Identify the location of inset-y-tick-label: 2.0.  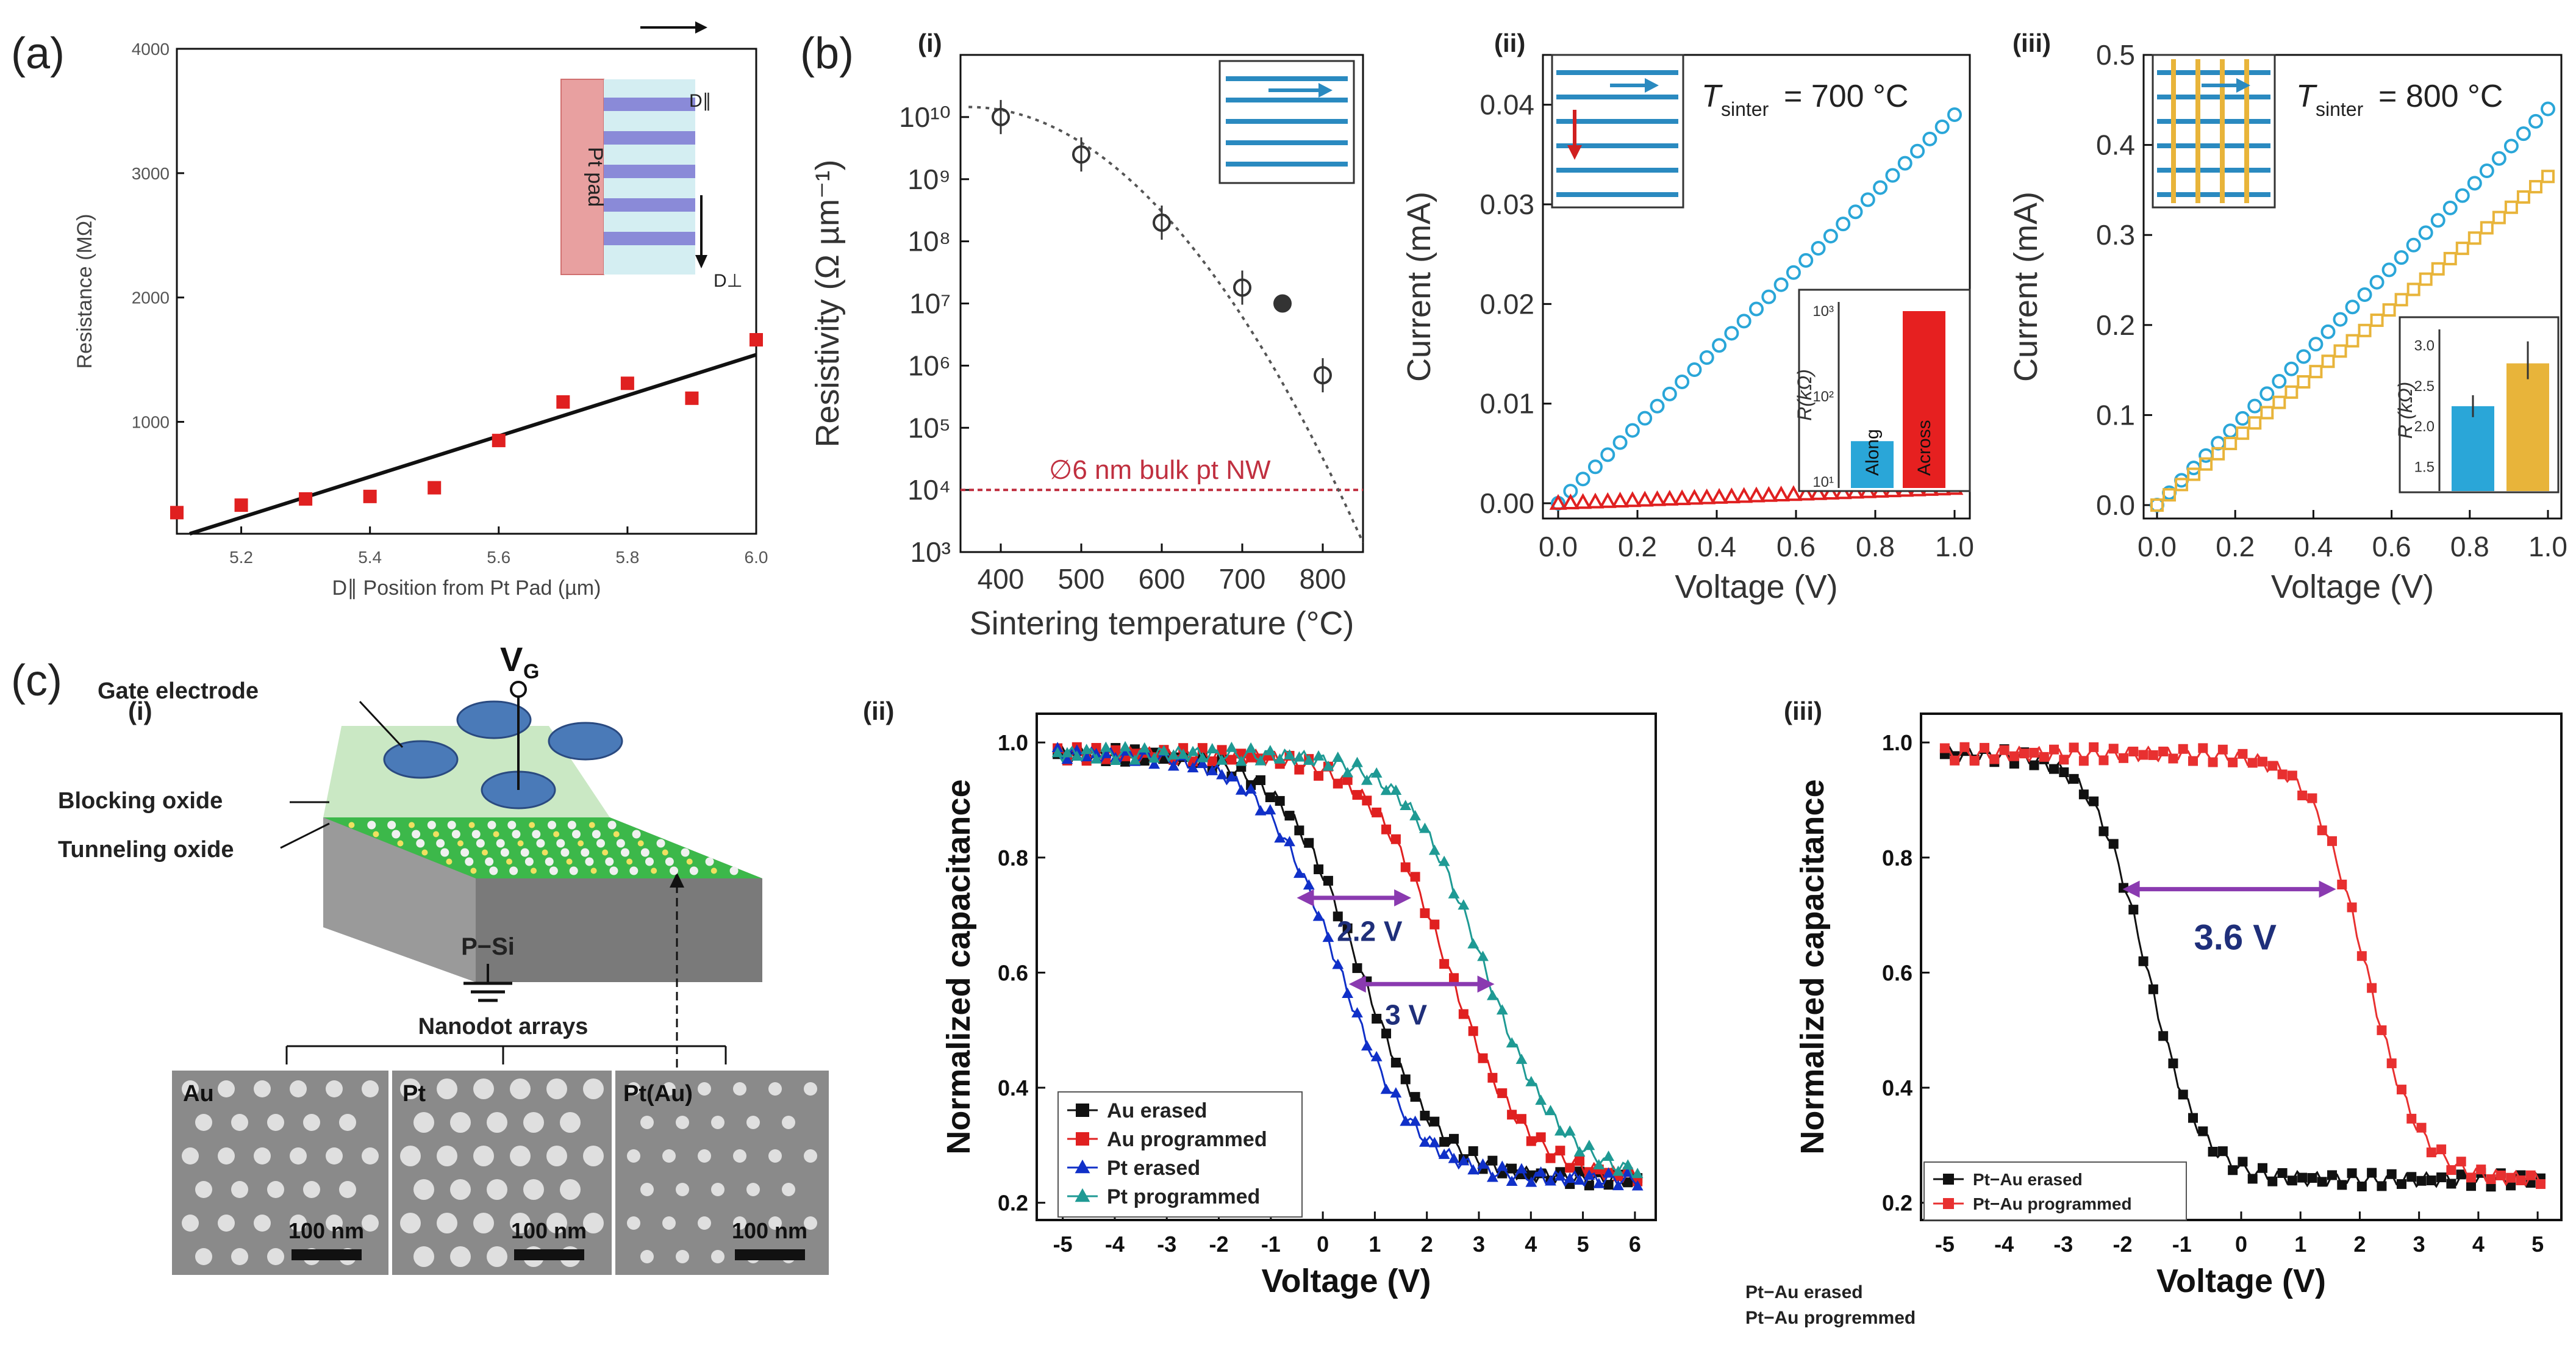
(2424, 427).